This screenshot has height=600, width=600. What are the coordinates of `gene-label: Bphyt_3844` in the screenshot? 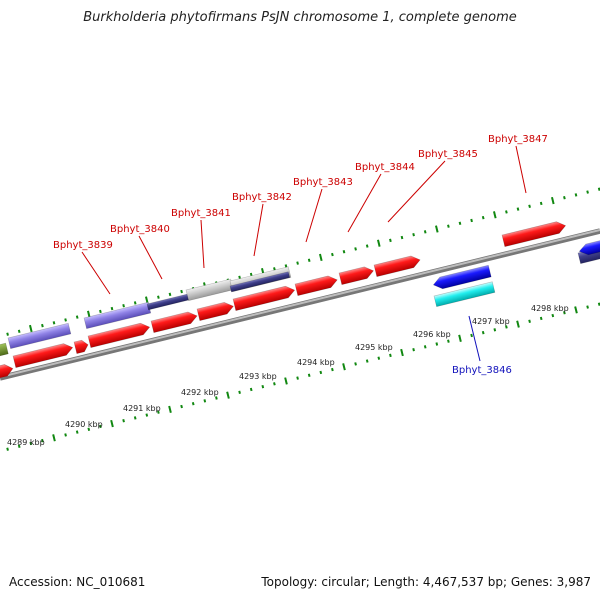 It's located at (385, 167).